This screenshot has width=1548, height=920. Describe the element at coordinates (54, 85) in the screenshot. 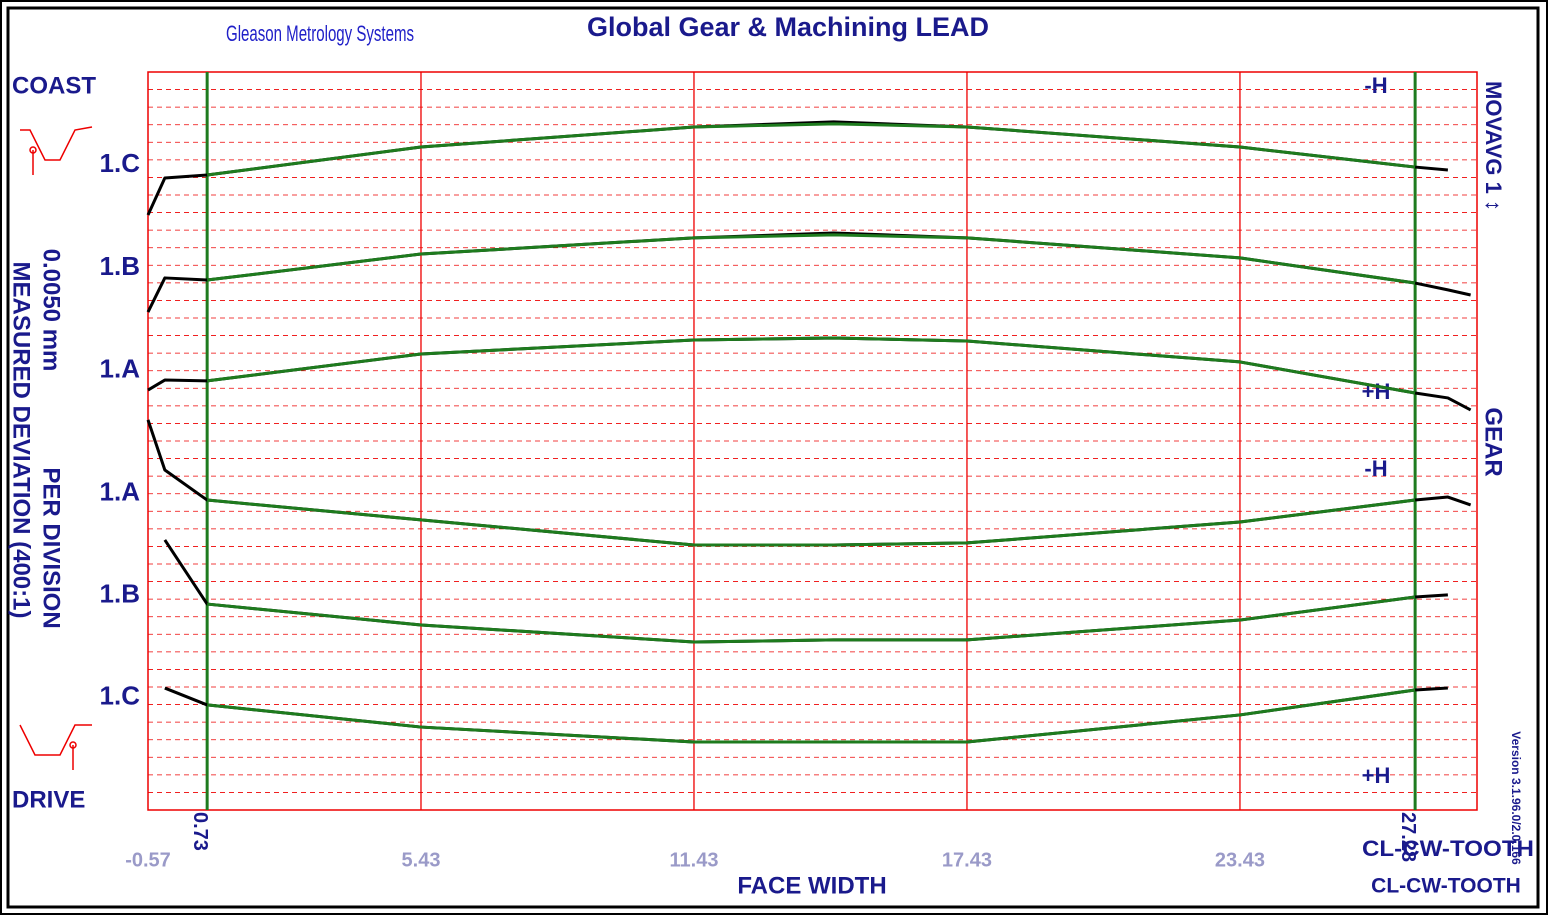

I see `flank-top: COAST` at that location.